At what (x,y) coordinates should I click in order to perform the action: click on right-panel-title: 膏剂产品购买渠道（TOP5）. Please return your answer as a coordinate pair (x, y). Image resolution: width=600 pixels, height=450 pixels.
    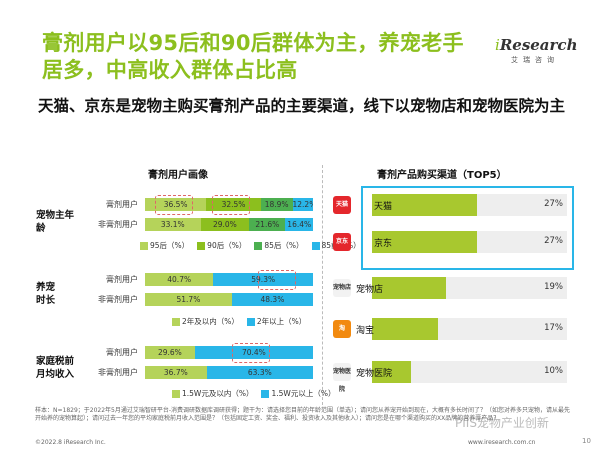
    Looking at the image, I should click on (442, 175).